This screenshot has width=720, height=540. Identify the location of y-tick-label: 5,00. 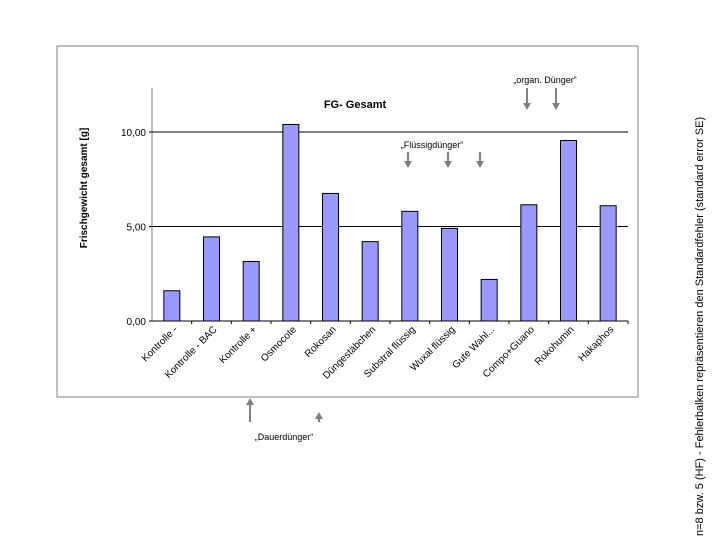
(137, 228).